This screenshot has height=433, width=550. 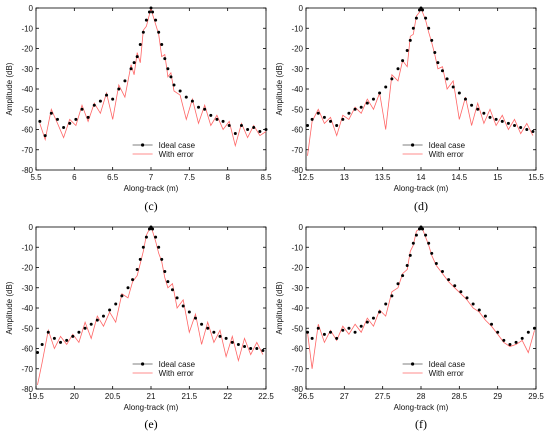 I want to click on y-tick-label: -60, so click(x=27, y=349).